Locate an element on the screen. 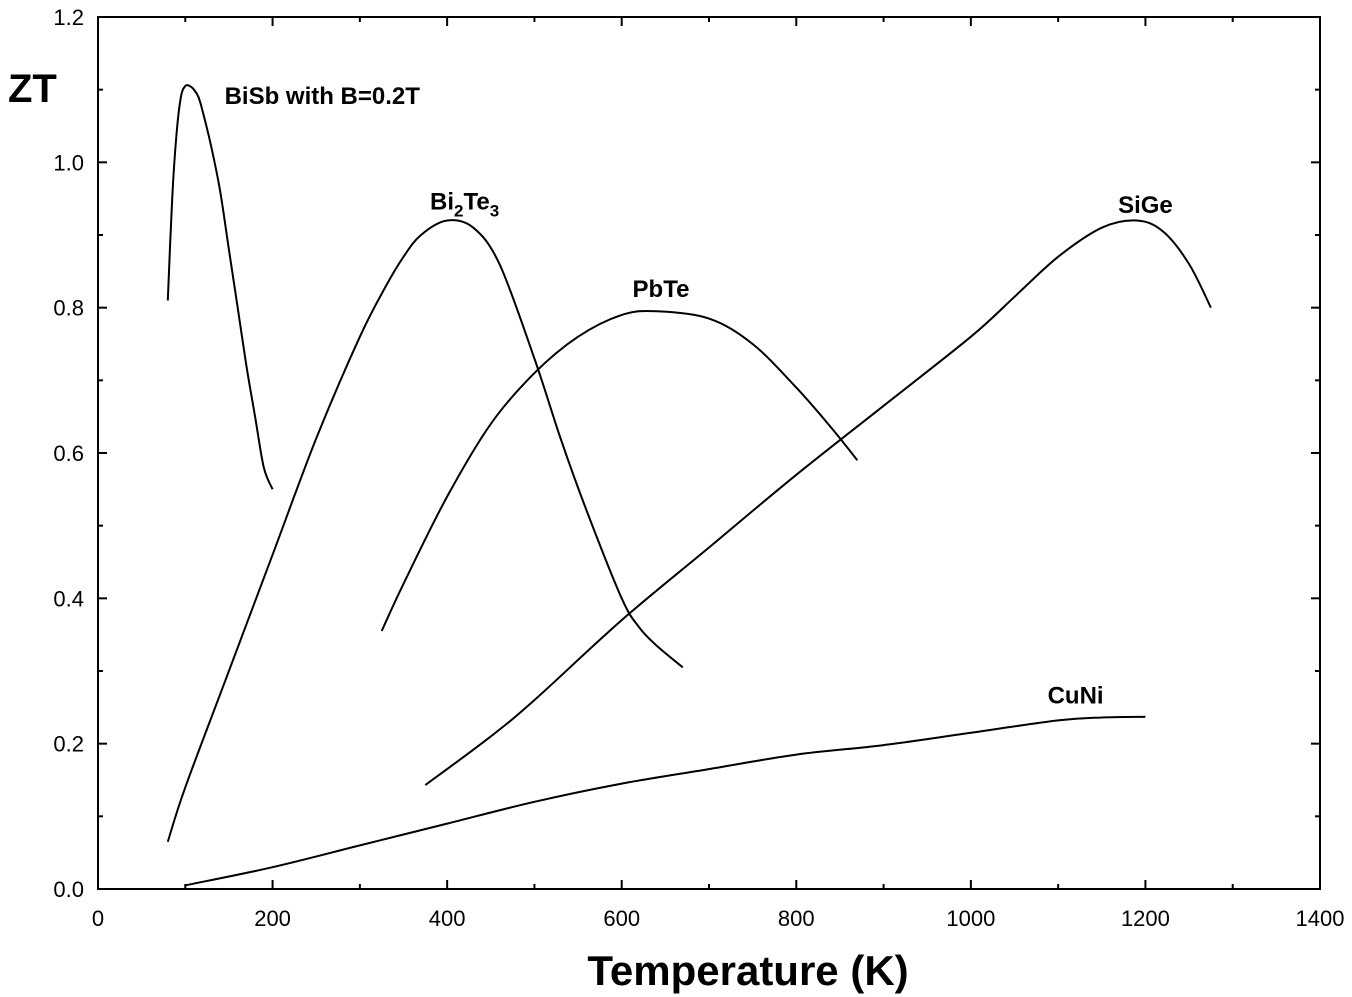 This screenshot has height=997, width=1352. series-label: BiSb with B=0.2T is located at coordinates (323, 96).